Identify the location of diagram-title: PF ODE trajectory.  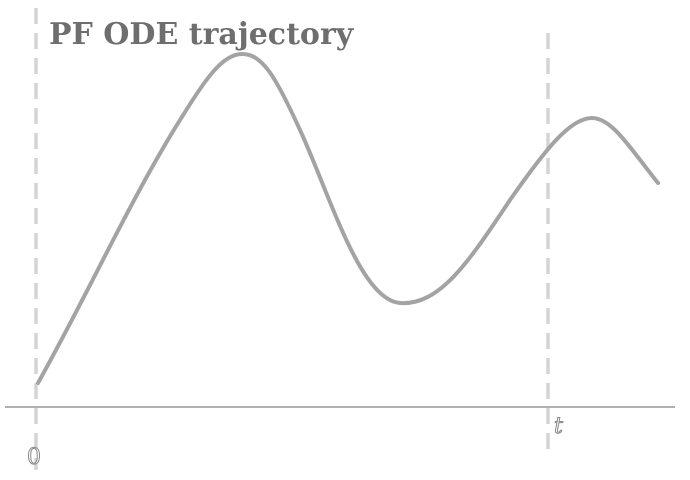
(202, 34).